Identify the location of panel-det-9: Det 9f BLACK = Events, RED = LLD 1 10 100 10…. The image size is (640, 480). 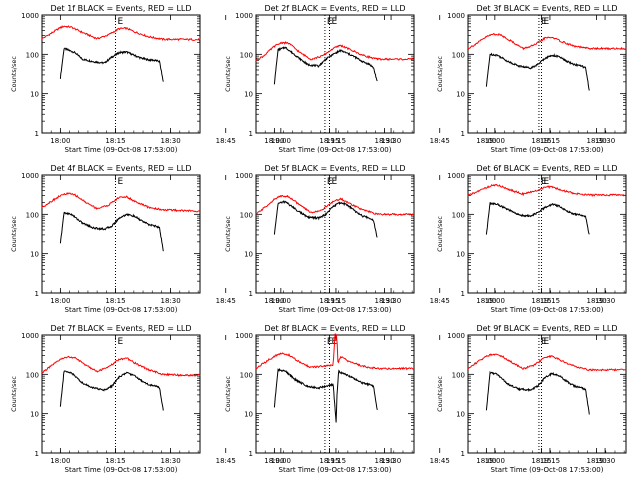
(531, 399).